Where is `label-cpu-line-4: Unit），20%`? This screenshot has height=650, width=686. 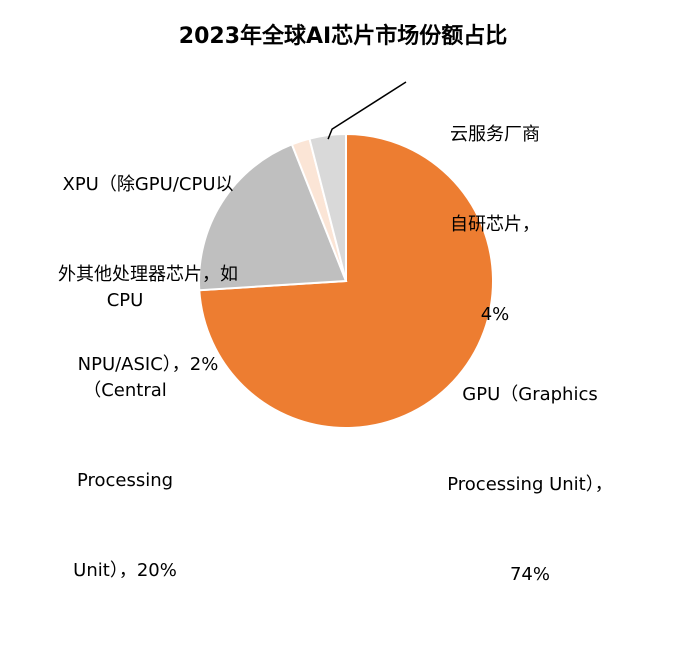
label-cpu-line-4: Unit），20% is located at coordinates (125, 570).